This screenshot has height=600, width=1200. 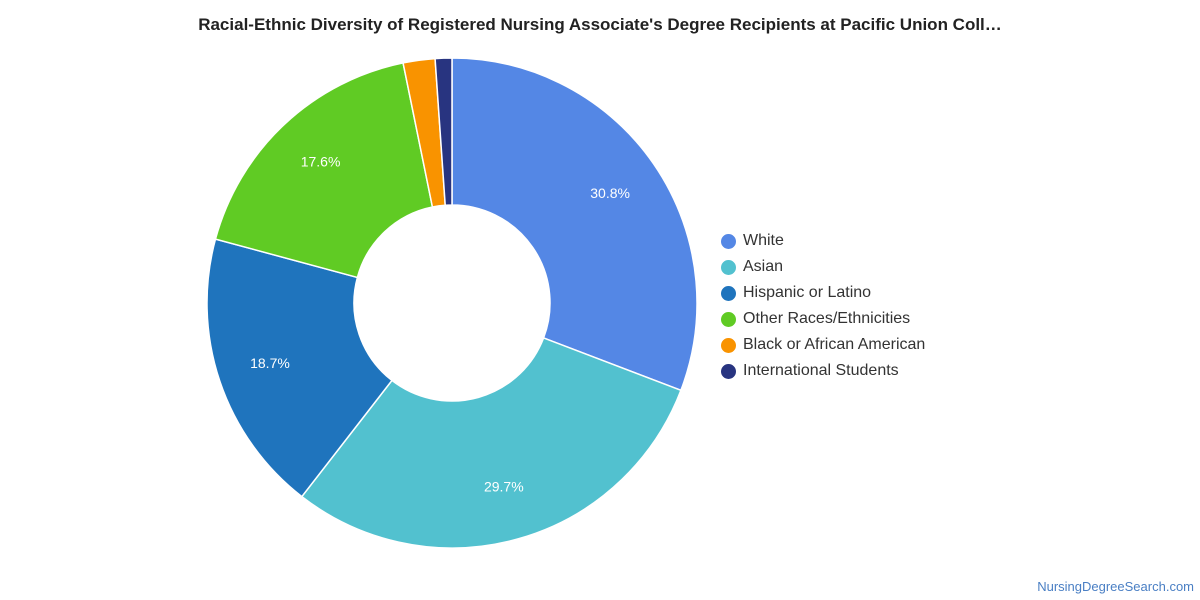 I want to click on legend-item-asian: Asian, so click(x=823, y=267).